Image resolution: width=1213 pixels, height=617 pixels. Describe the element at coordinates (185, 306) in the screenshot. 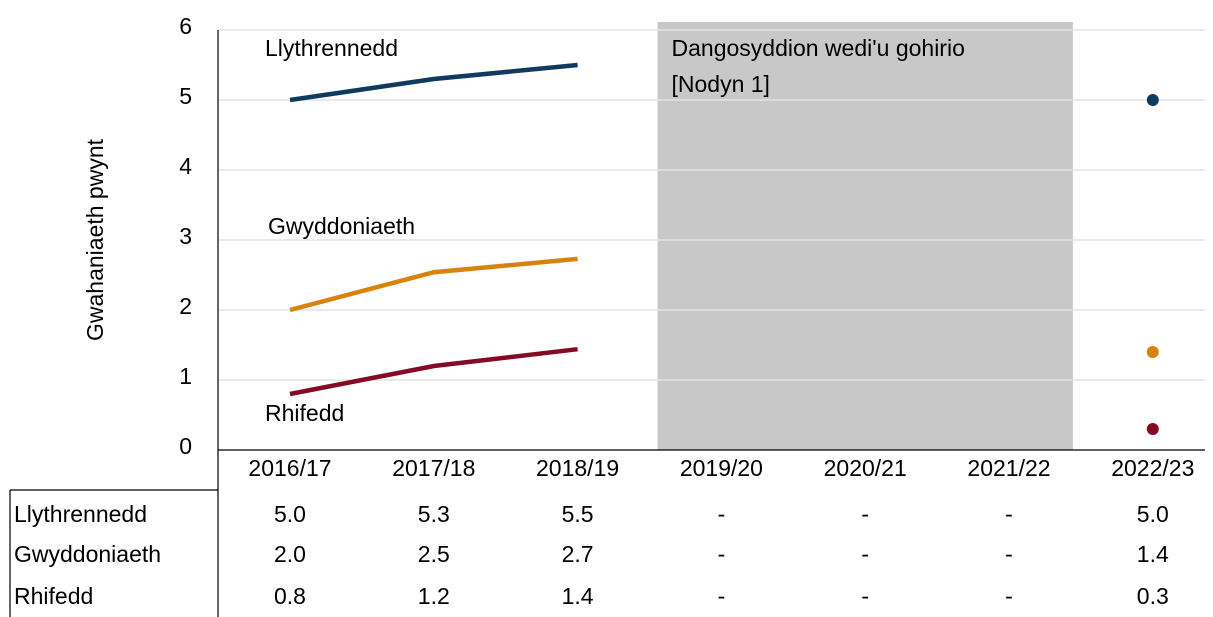

I see `y-tick-label: 2` at that location.